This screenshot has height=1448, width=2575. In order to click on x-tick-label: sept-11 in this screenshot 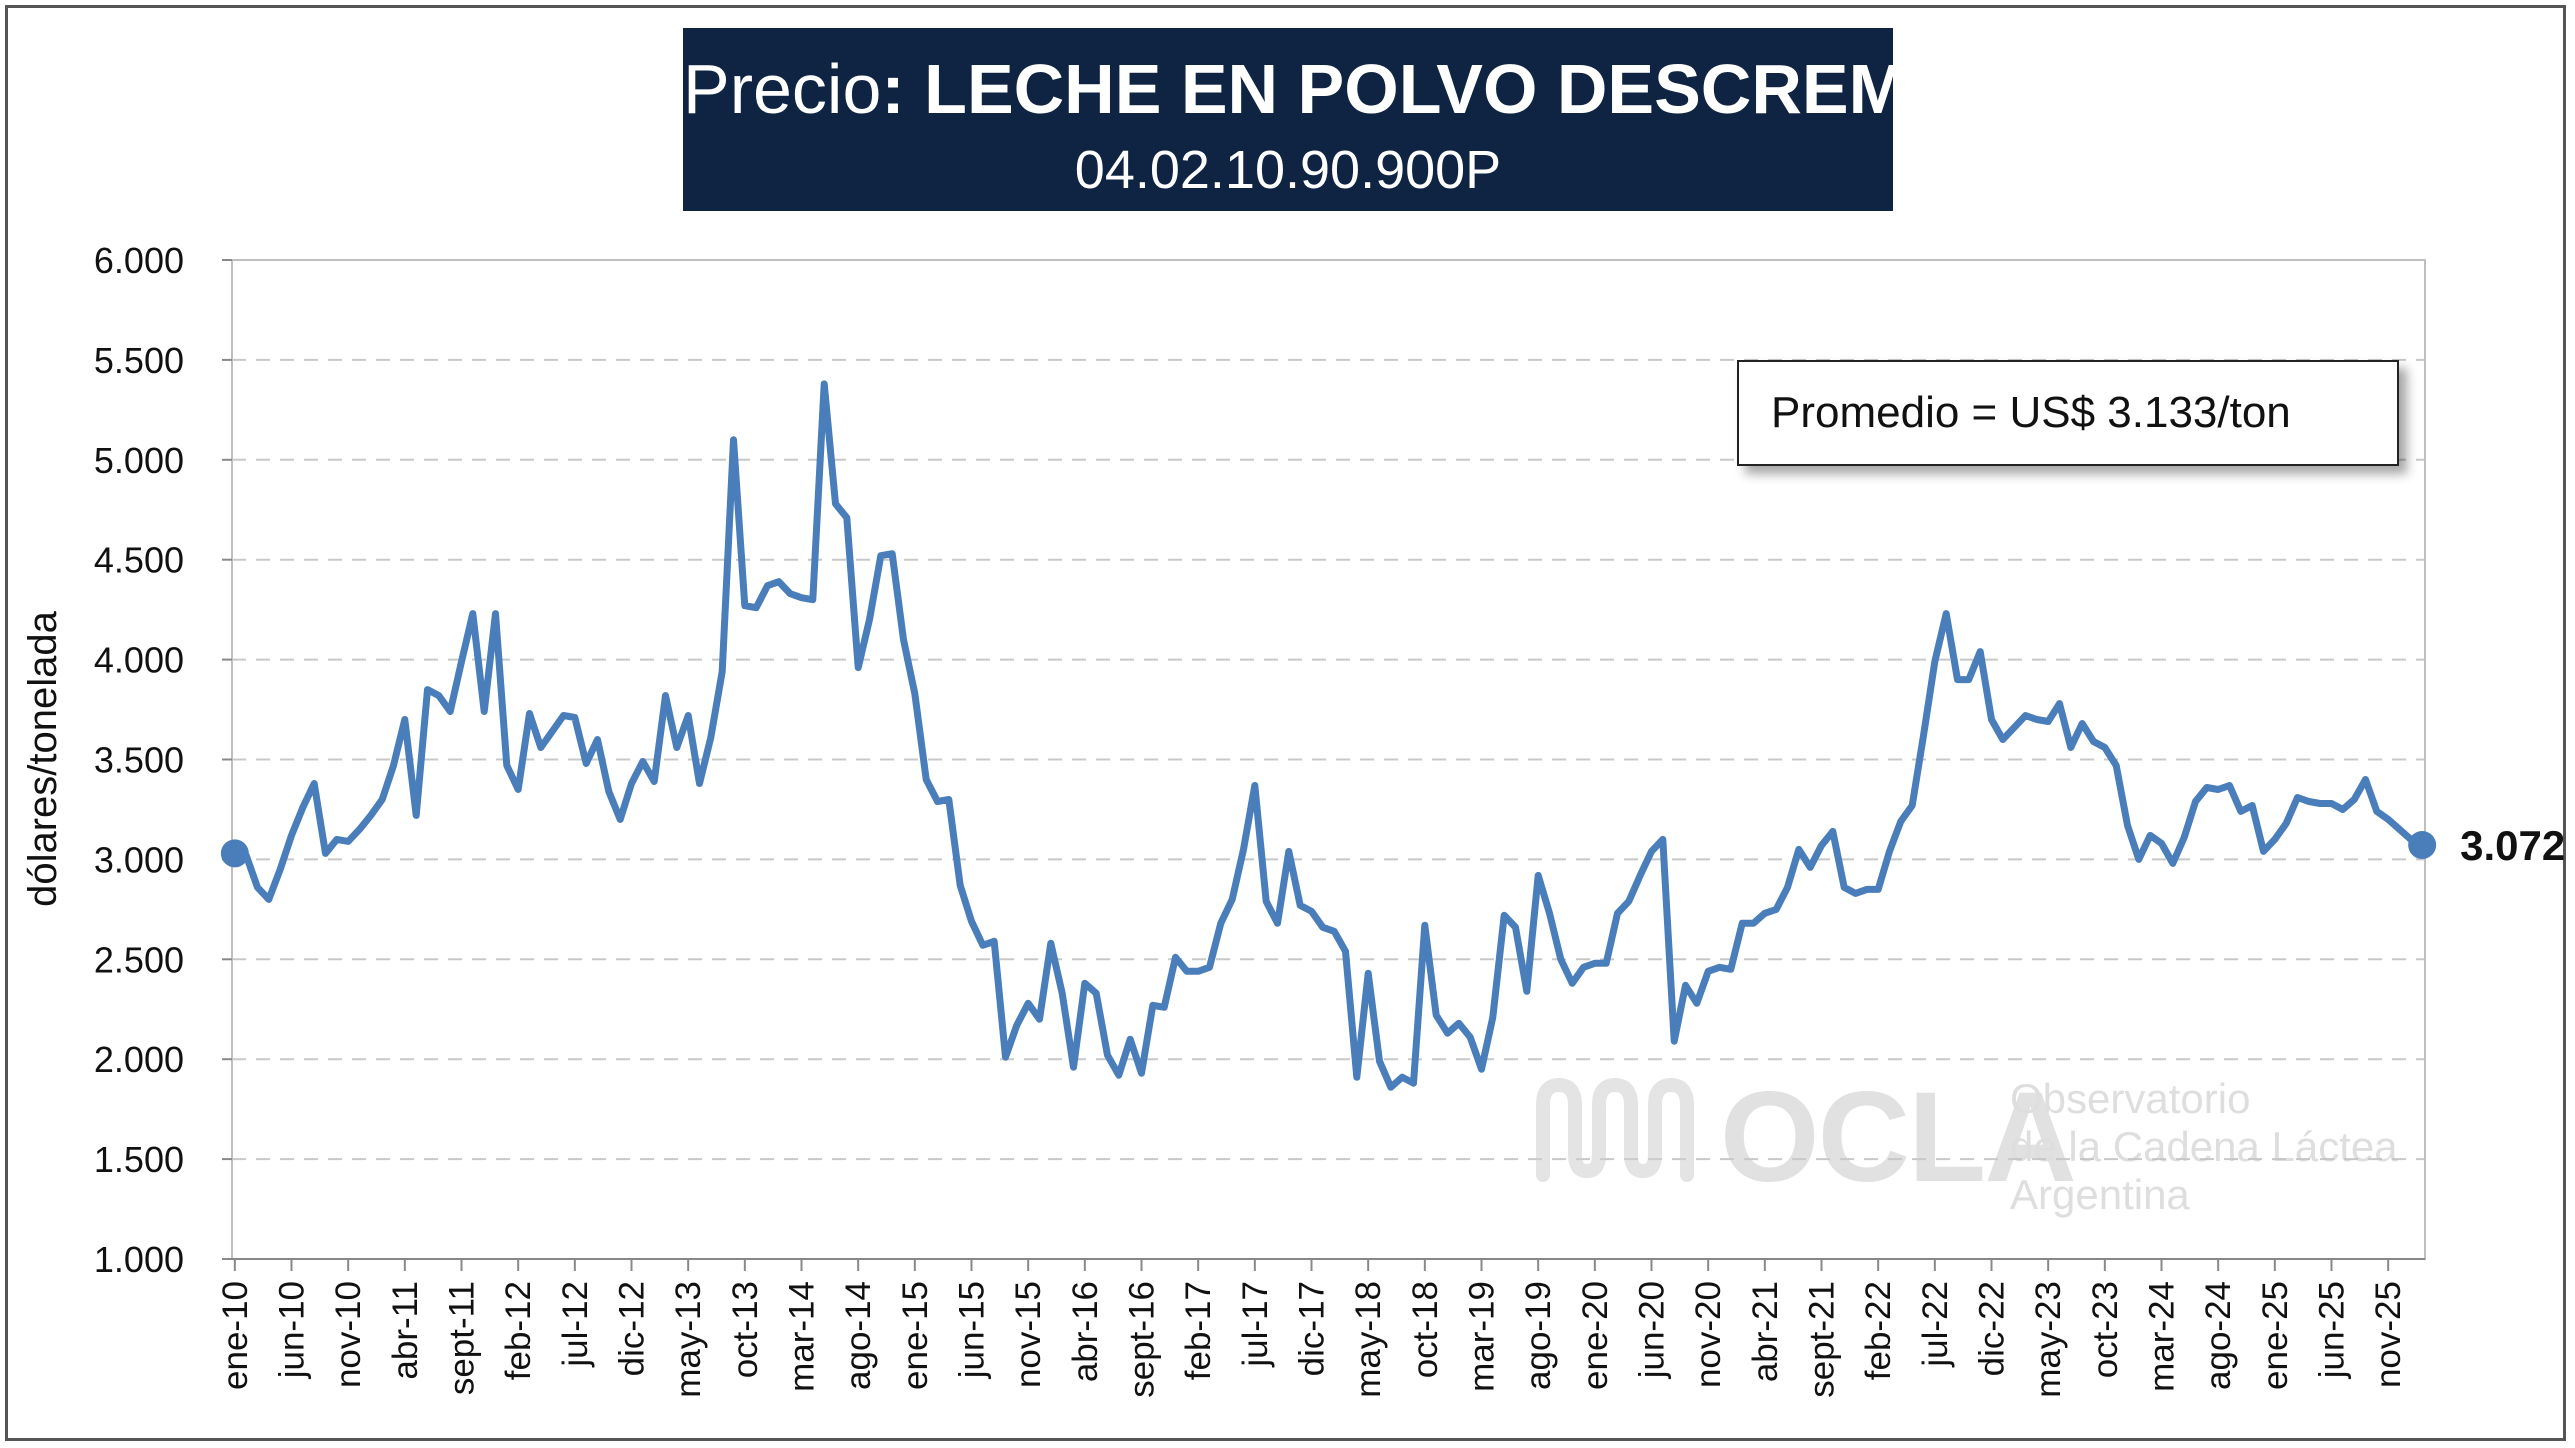, I will do `click(462, 1338)`.